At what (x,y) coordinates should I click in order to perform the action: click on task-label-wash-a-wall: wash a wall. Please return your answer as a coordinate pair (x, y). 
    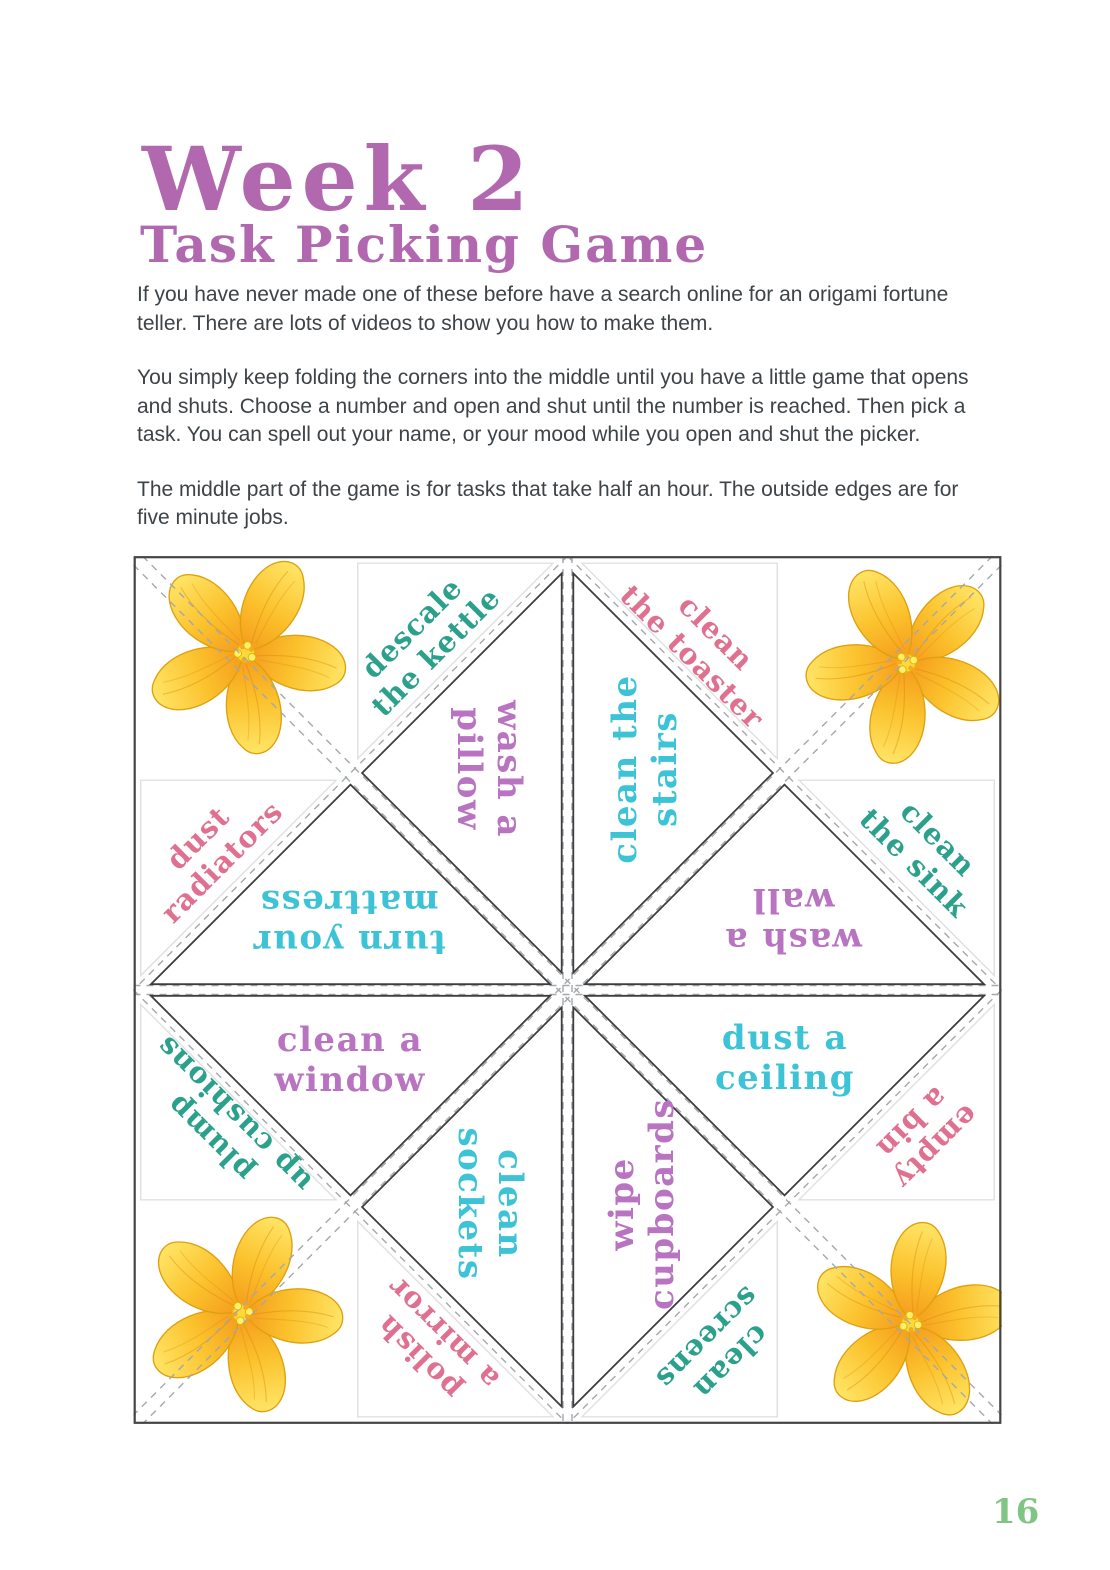
    Looking at the image, I should click on (793, 920).